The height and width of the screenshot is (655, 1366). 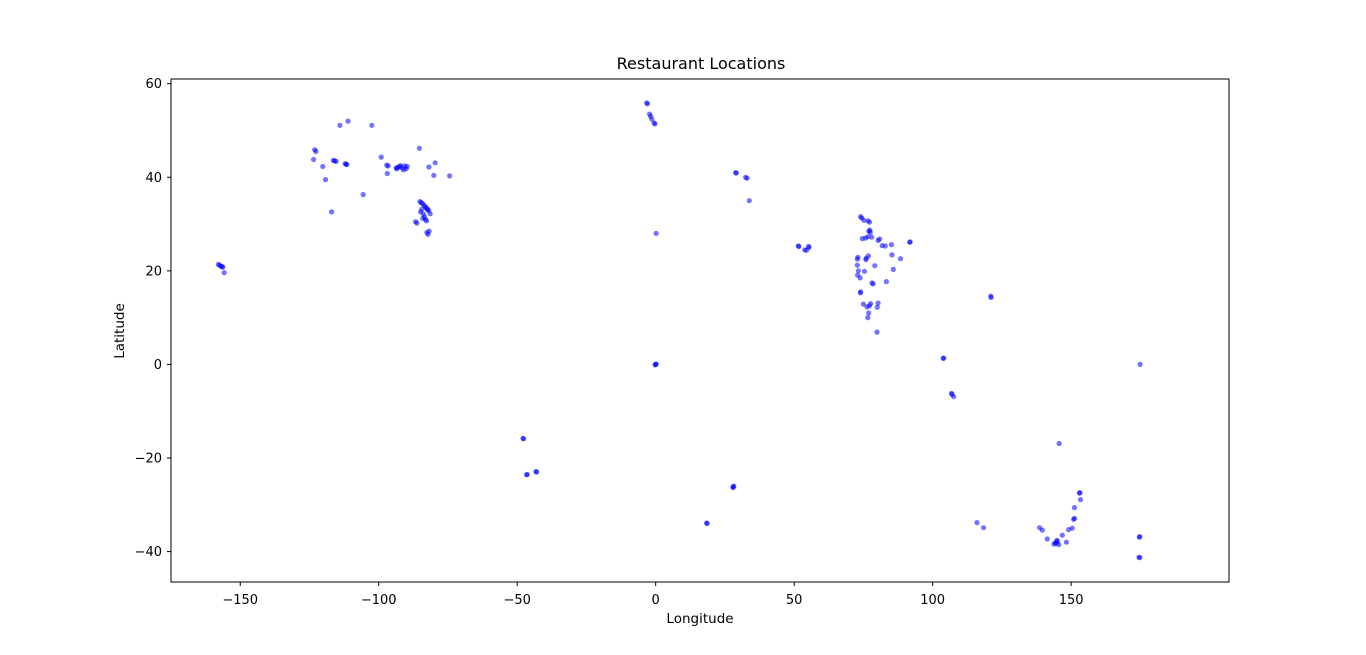 What do you see at coordinates (240, 600) in the screenshot?
I see `x-tick-label: −150` at bounding box center [240, 600].